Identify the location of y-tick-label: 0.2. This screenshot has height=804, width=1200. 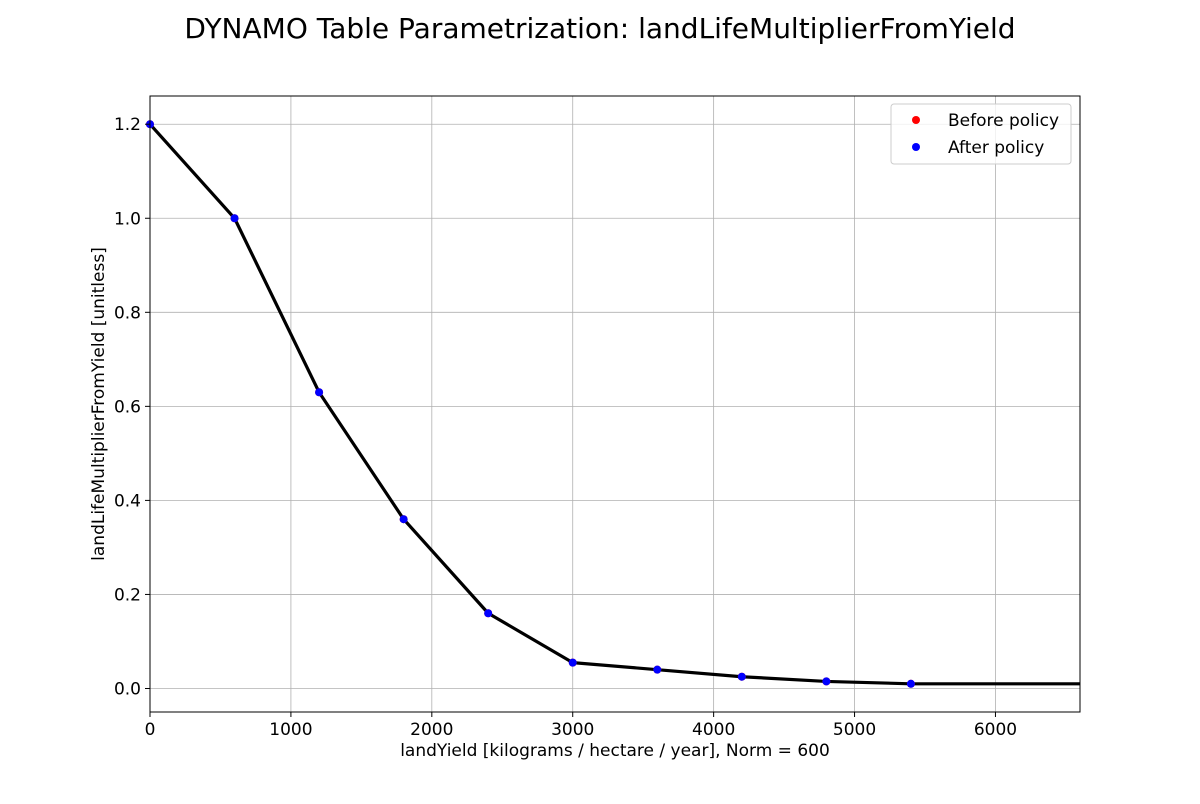
(127, 595).